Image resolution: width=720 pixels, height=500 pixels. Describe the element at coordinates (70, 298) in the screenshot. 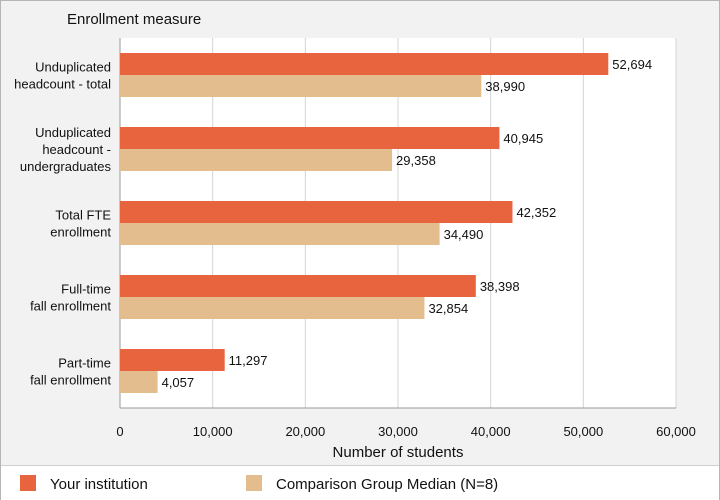

I see `category-label: Full-time fall enrollment` at that location.